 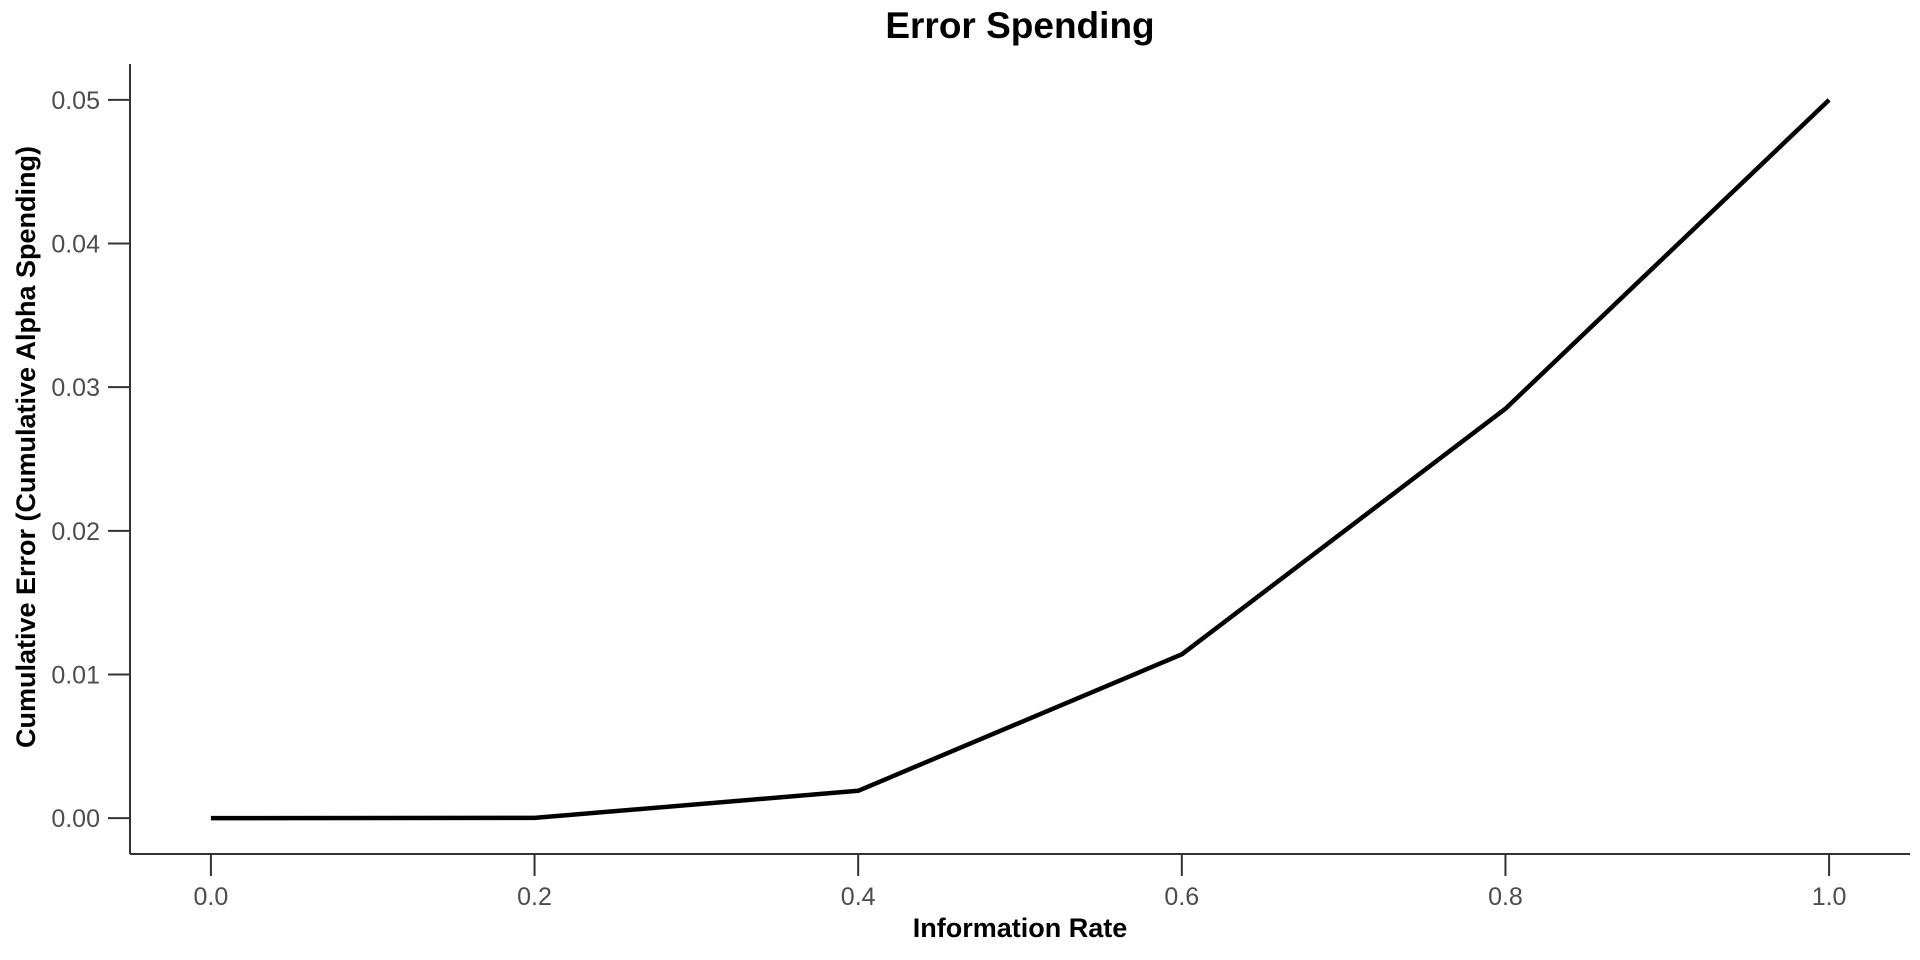 What do you see at coordinates (1829, 897) in the screenshot?
I see `x-tick-label: 1.0` at bounding box center [1829, 897].